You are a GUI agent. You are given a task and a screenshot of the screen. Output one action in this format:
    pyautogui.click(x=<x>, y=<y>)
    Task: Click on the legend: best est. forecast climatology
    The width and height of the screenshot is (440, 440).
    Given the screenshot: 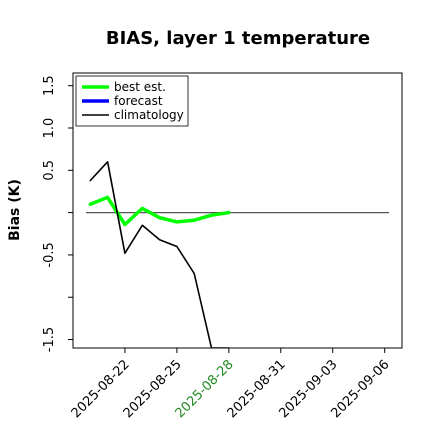 What is the action you would take?
    pyautogui.click(x=132, y=101)
    